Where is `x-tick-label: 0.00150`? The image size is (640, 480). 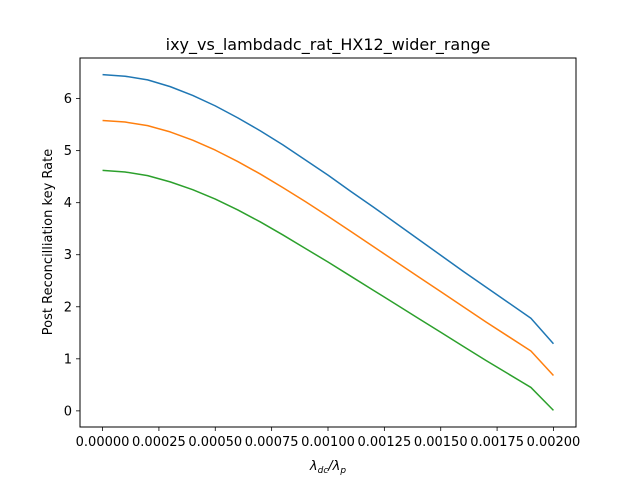 x-tick-label: 0.00150 is located at coordinates (441, 442).